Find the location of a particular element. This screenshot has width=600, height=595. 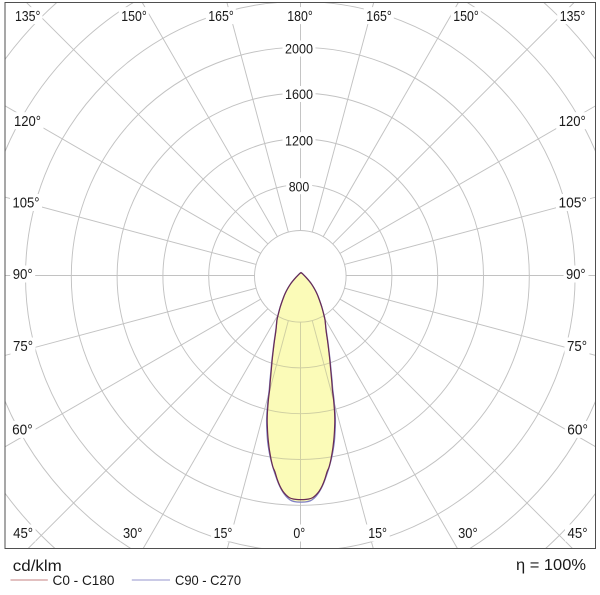

svg-text: C90 - C270 is located at coordinates (208, 580).